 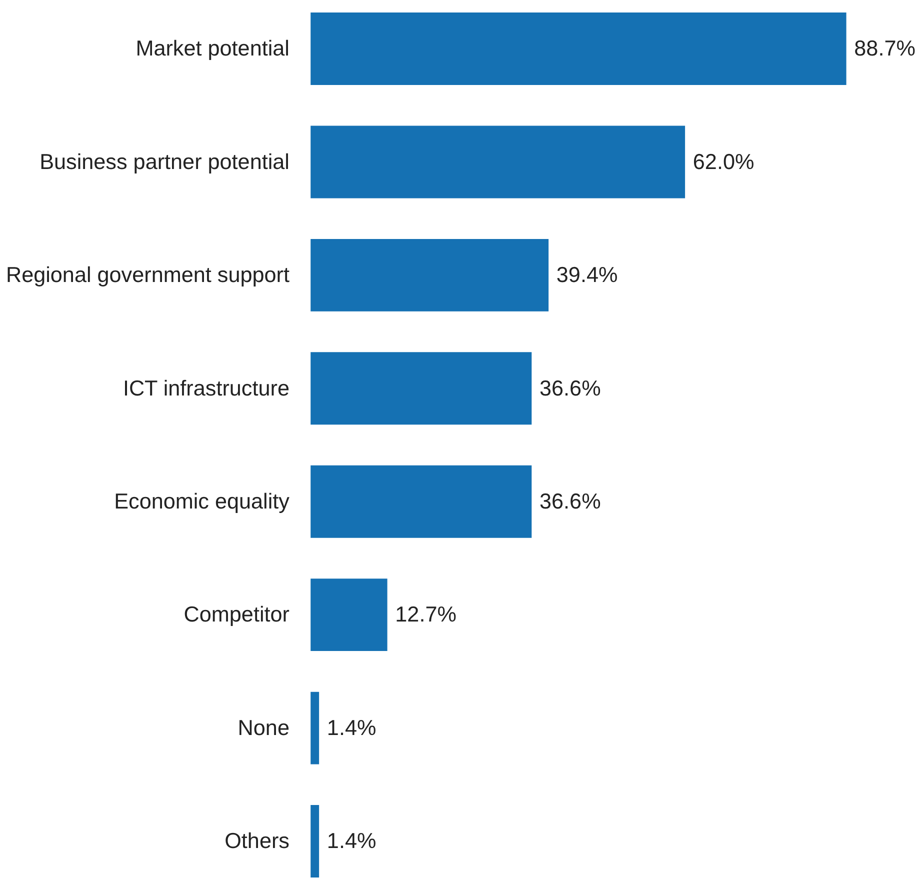 What do you see at coordinates (213, 48) in the screenshot?
I see `y-tick-label: Market potential` at bounding box center [213, 48].